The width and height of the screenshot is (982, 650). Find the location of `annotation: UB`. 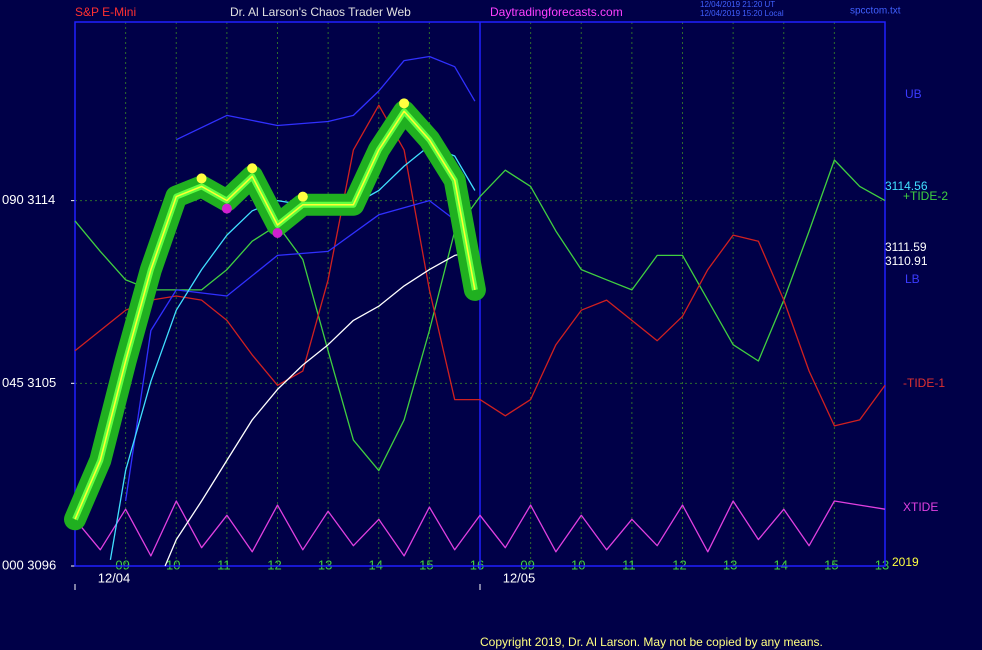

annotation: UB is located at coordinates (913, 94).